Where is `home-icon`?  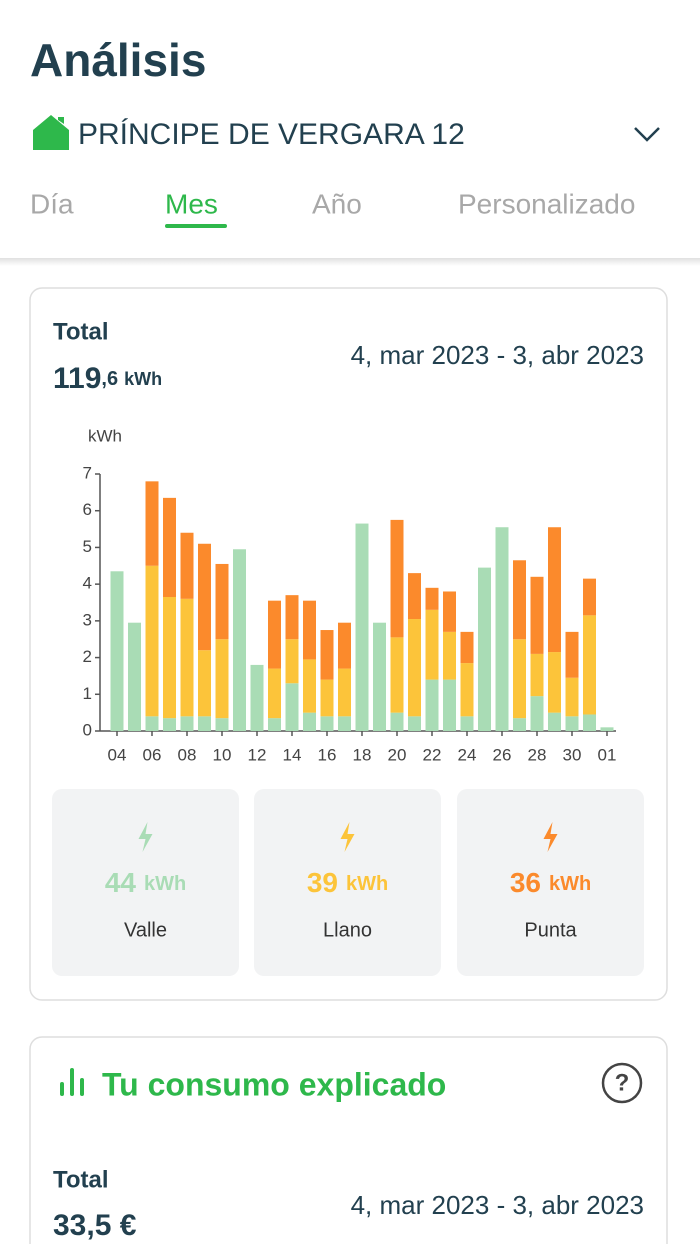
home-icon is located at coordinates (51, 132).